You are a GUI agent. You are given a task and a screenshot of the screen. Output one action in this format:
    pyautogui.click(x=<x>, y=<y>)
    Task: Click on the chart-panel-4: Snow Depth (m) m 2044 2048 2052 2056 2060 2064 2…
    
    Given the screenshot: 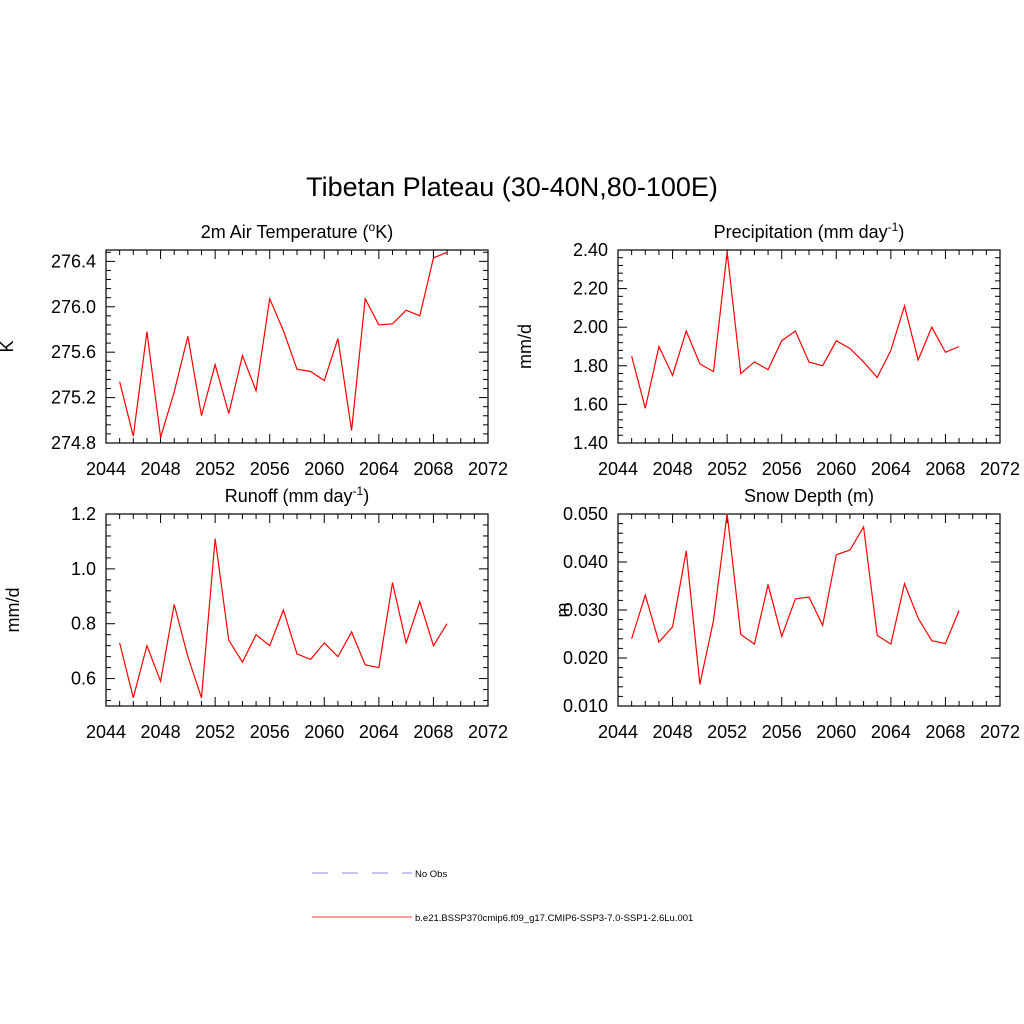 What is the action you would take?
    pyautogui.click(x=786, y=614)
    